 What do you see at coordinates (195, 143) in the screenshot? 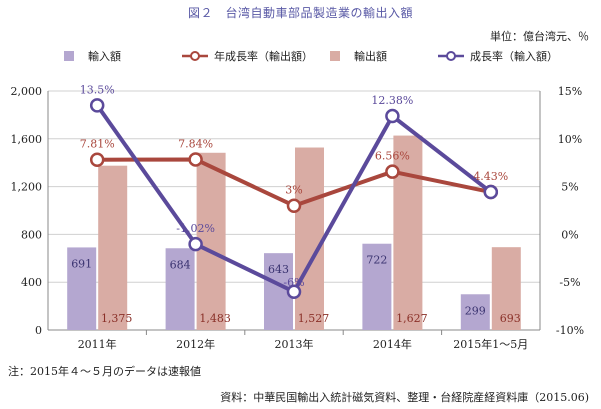
I see `export-growth-label: 7.84%` at bounding box center [195, 143].